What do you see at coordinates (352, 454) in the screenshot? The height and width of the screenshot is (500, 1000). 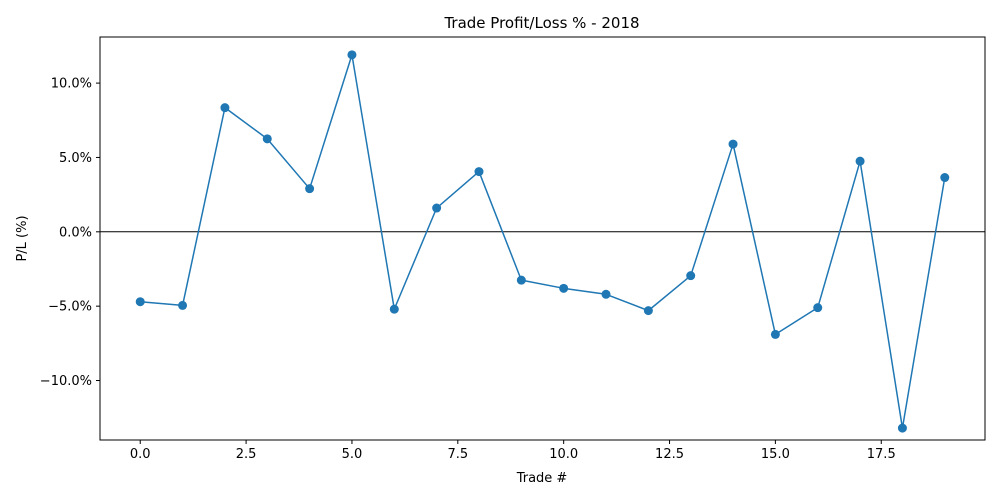 I see `x-tick-label: 5.0` at bounding box center [352, 454].